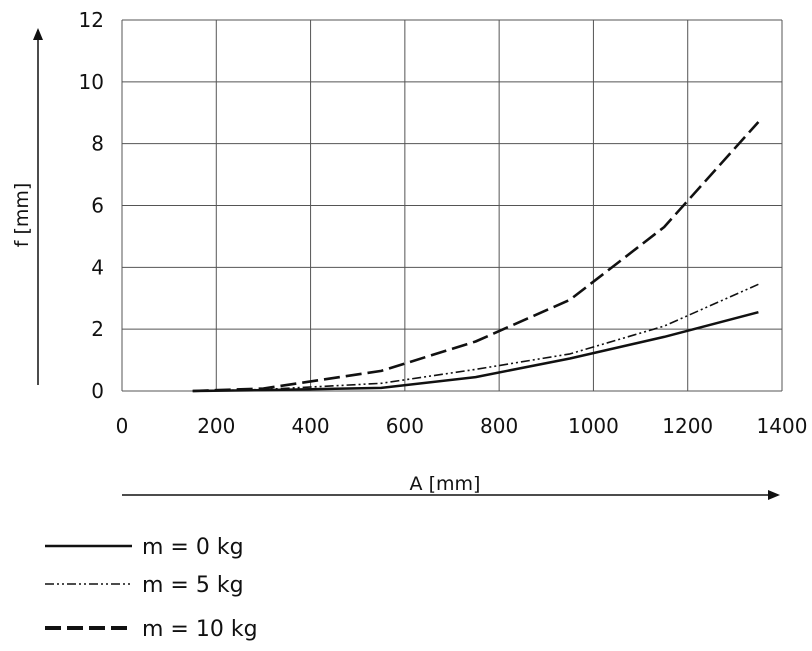 The image size is (812, 651). Describe the element at coordinates (200, 629) in the screenshot. I see `legend-label-2: m = 10 kg` at that location.